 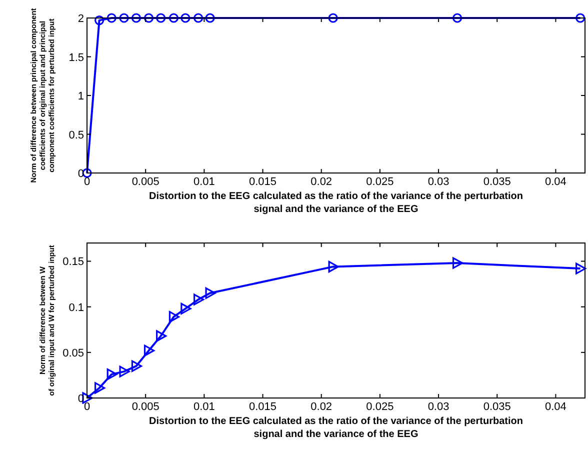 What do you see at coordinates (81, 96) in the screenshot?
I see `y-tick-label: 1` at bounding box center [81, 96].